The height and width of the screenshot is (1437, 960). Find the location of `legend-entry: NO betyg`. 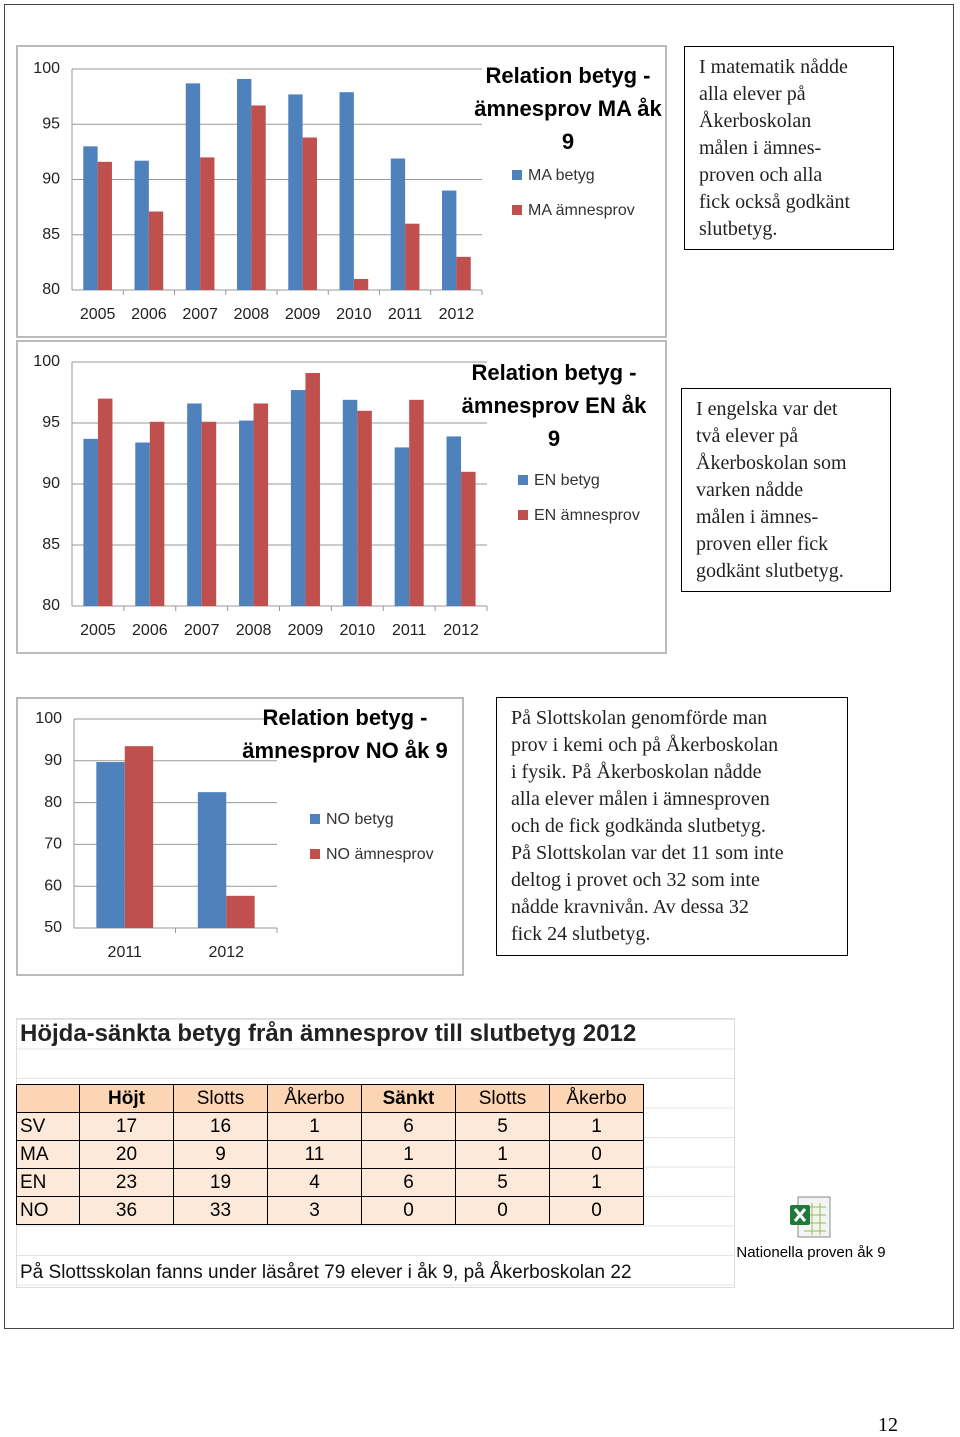

legend-entry: NO betyg is located at coordinates (352, 820).